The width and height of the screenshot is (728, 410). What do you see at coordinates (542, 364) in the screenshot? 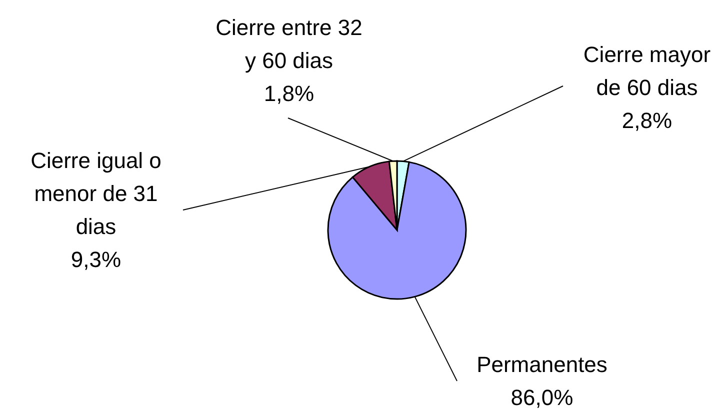
I see `slice-label: Permanentes` at bounding box center [542, 364].